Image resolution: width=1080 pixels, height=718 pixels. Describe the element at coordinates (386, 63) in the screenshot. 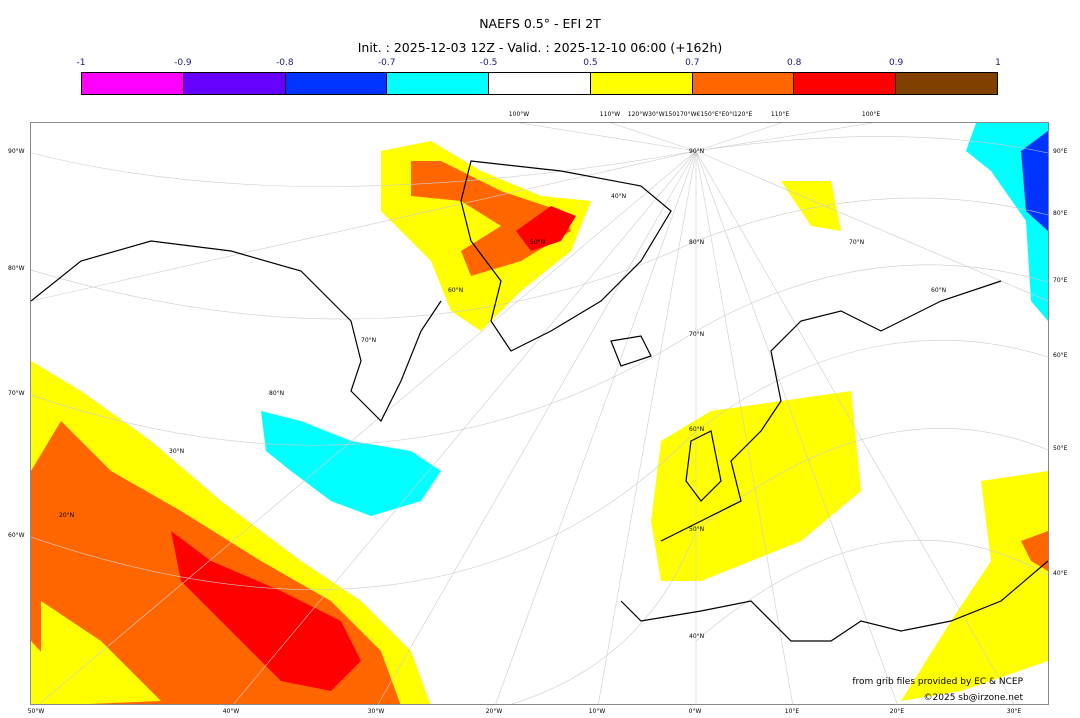

I see `colorbar-tick-label: -0.7` at that location.